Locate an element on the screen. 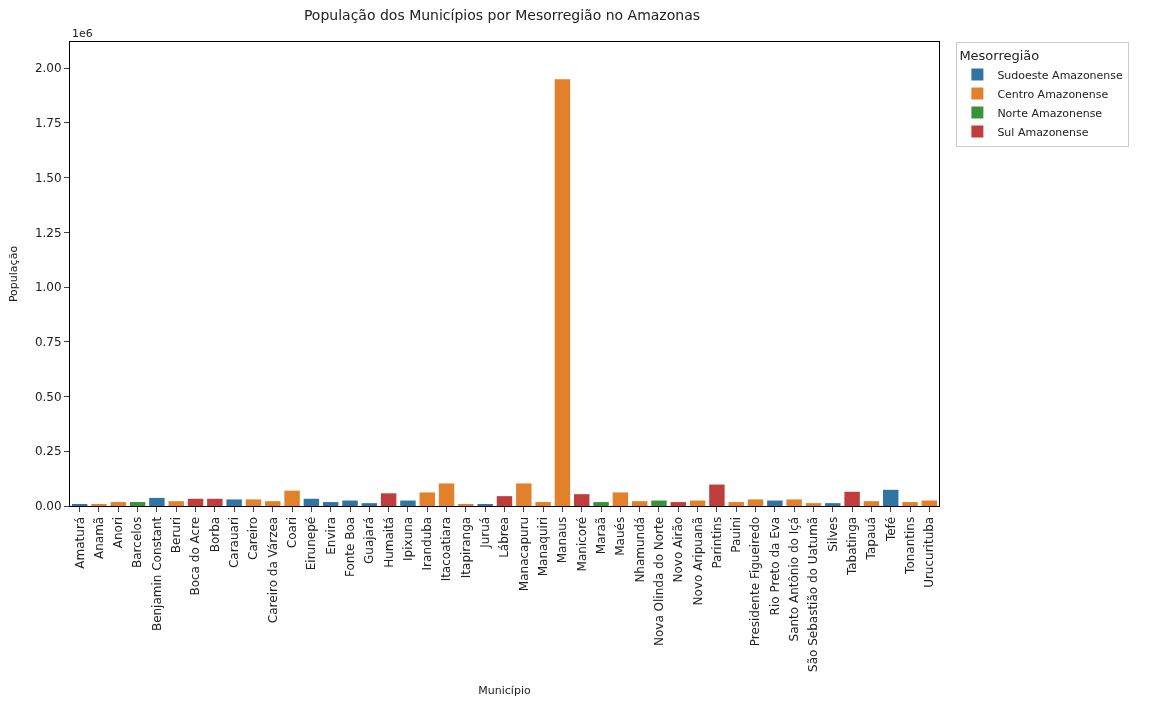 This screenshot has height=707, width=1154. x-tick-label: Novo Aripuanã is located at coordinates (697, 561).